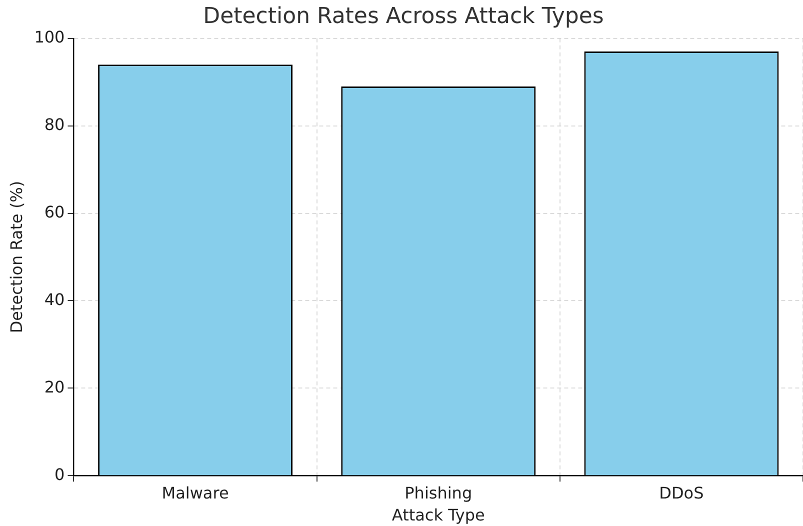  I want to click on x-axis-title: Attack Type, so click(438, 515).